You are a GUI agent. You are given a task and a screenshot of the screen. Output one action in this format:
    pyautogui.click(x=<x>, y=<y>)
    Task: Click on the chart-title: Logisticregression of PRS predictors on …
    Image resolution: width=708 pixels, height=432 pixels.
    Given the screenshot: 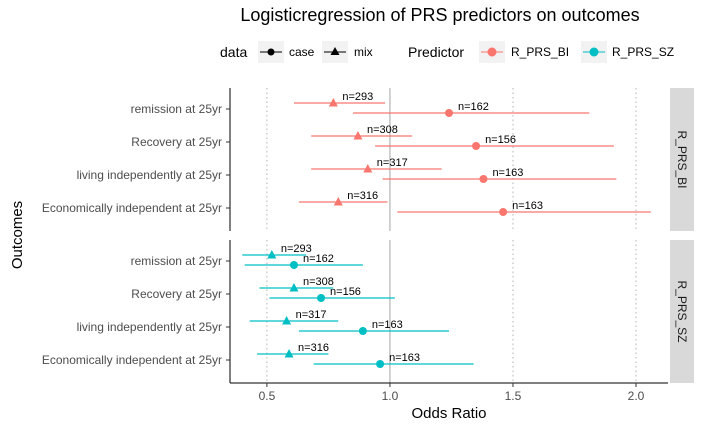 What is the action you would take?
    pyautogui.click(x=439, y=15)
    